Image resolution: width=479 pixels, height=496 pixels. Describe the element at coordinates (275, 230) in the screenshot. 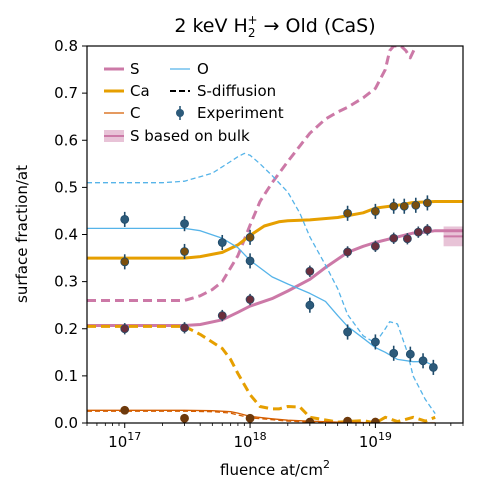

I see `series-line-ca` at that location.